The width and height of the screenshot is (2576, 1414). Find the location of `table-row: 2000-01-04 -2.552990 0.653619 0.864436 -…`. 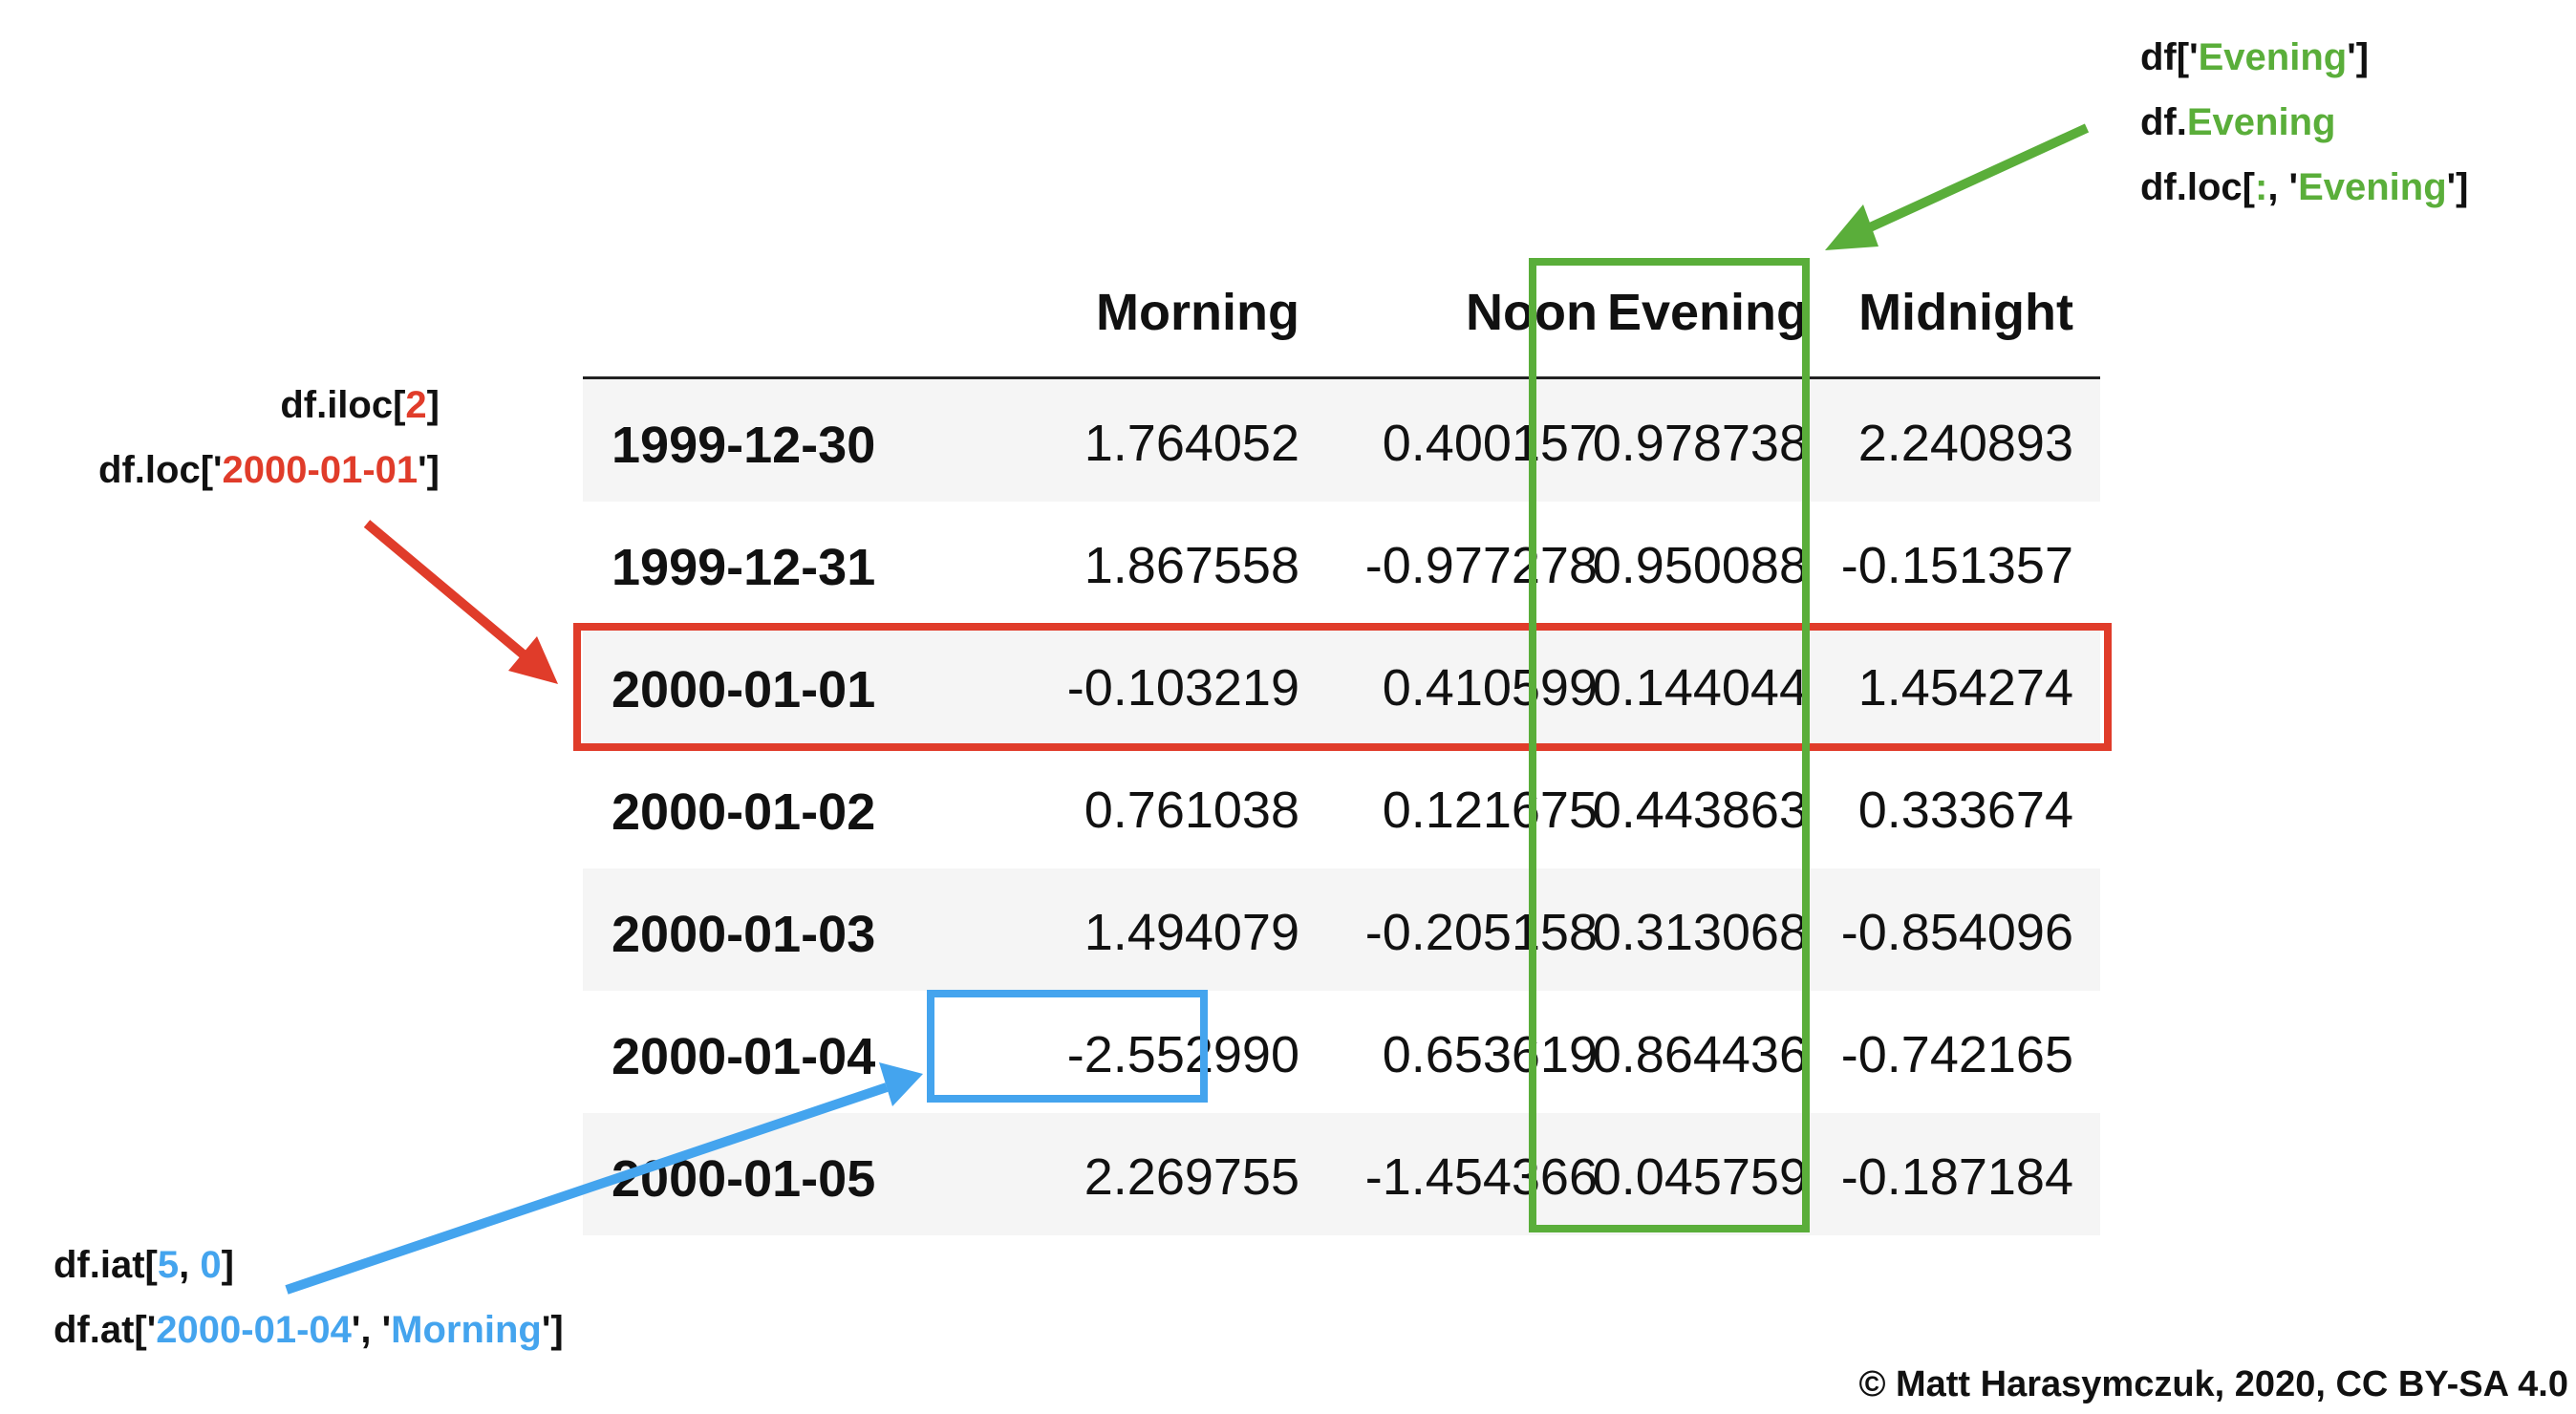

table-row: 2000-01-04 -2.552990 0.653619 0.864436 -… is located at coordinates (1341, 1052).